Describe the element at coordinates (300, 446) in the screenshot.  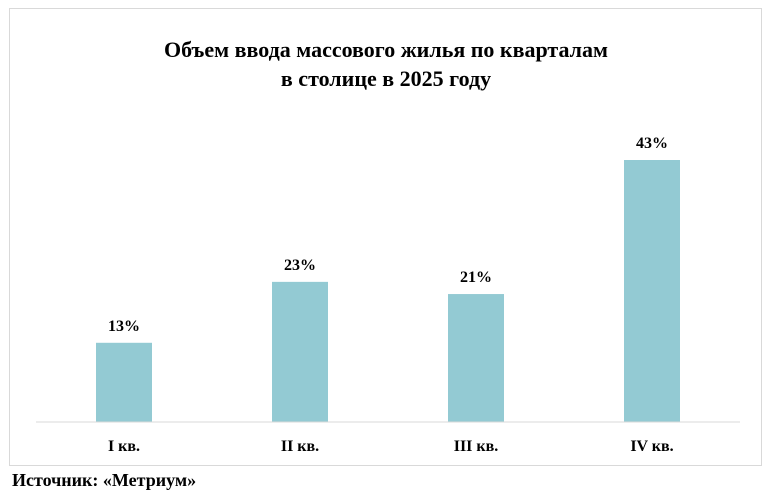
I see `category-label-2: II кв.` at that location.